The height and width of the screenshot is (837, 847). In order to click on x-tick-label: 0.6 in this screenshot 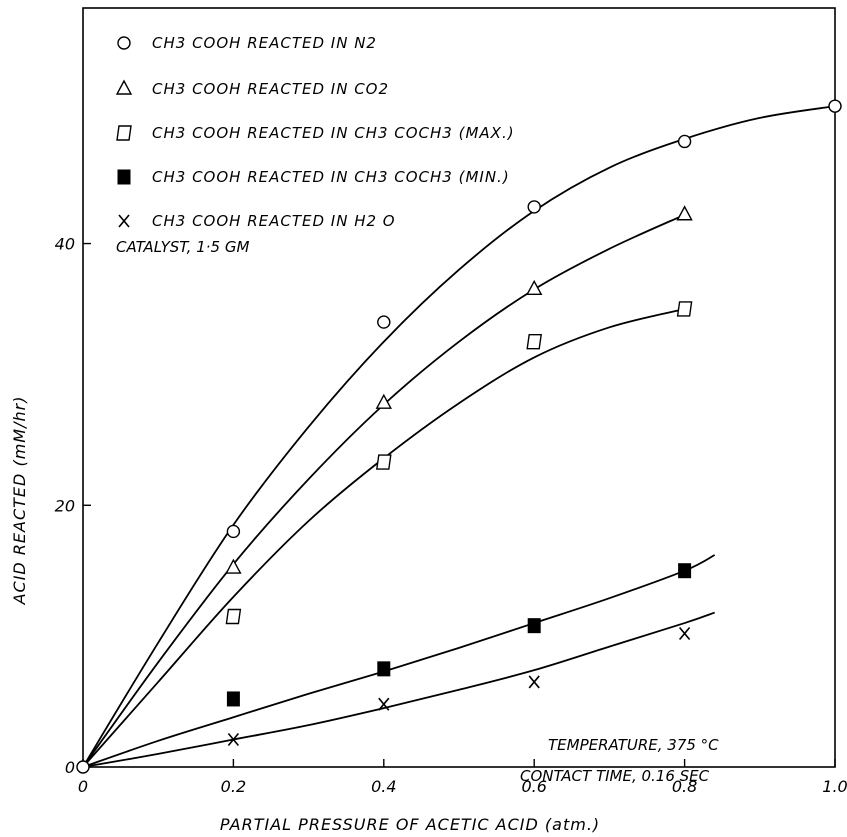, I will do `click(533, 786)`.